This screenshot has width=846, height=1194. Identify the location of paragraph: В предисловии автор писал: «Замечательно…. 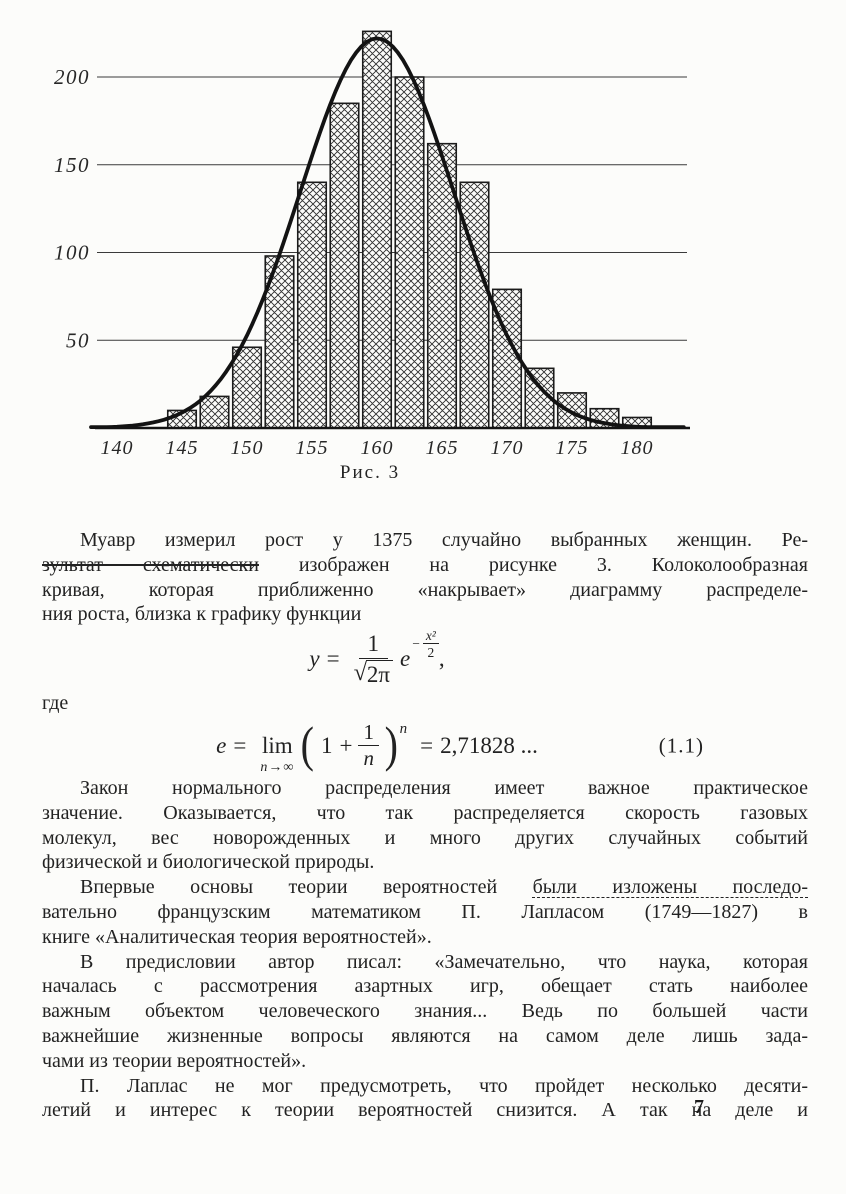
(425, 1012).